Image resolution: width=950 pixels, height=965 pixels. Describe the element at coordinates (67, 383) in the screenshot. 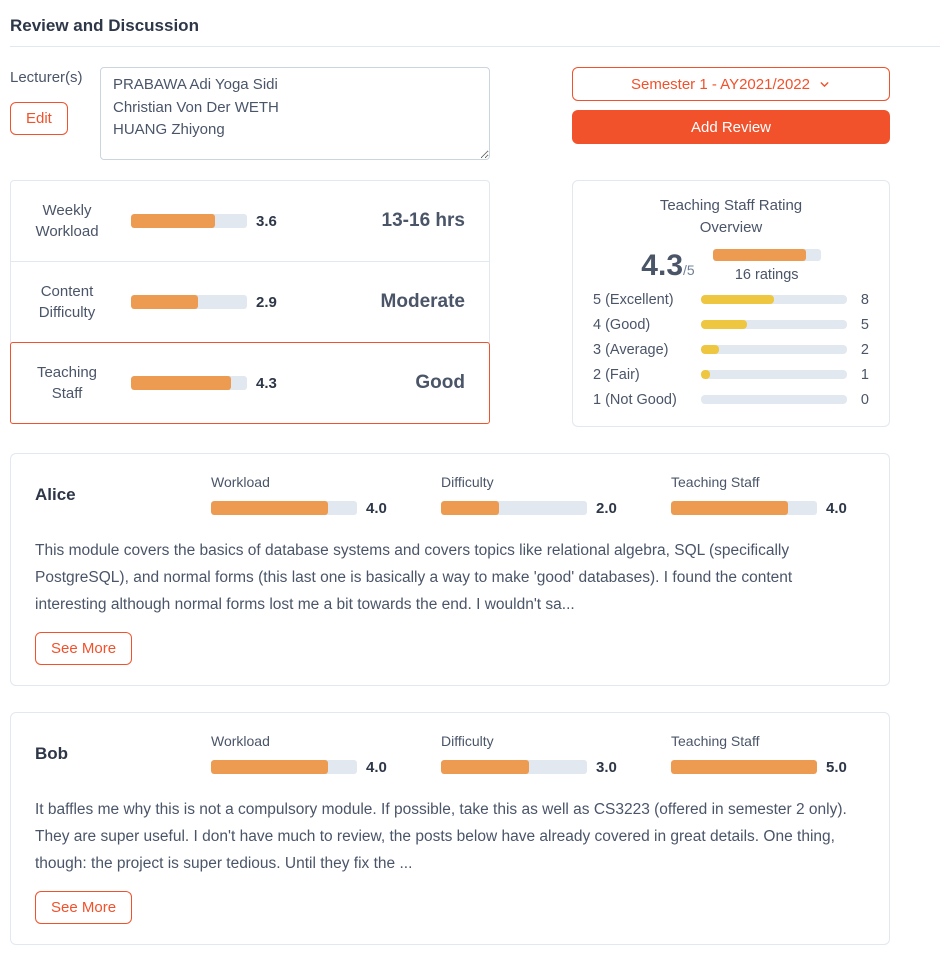

I see `stat-label: Teaching Staff` at that location.